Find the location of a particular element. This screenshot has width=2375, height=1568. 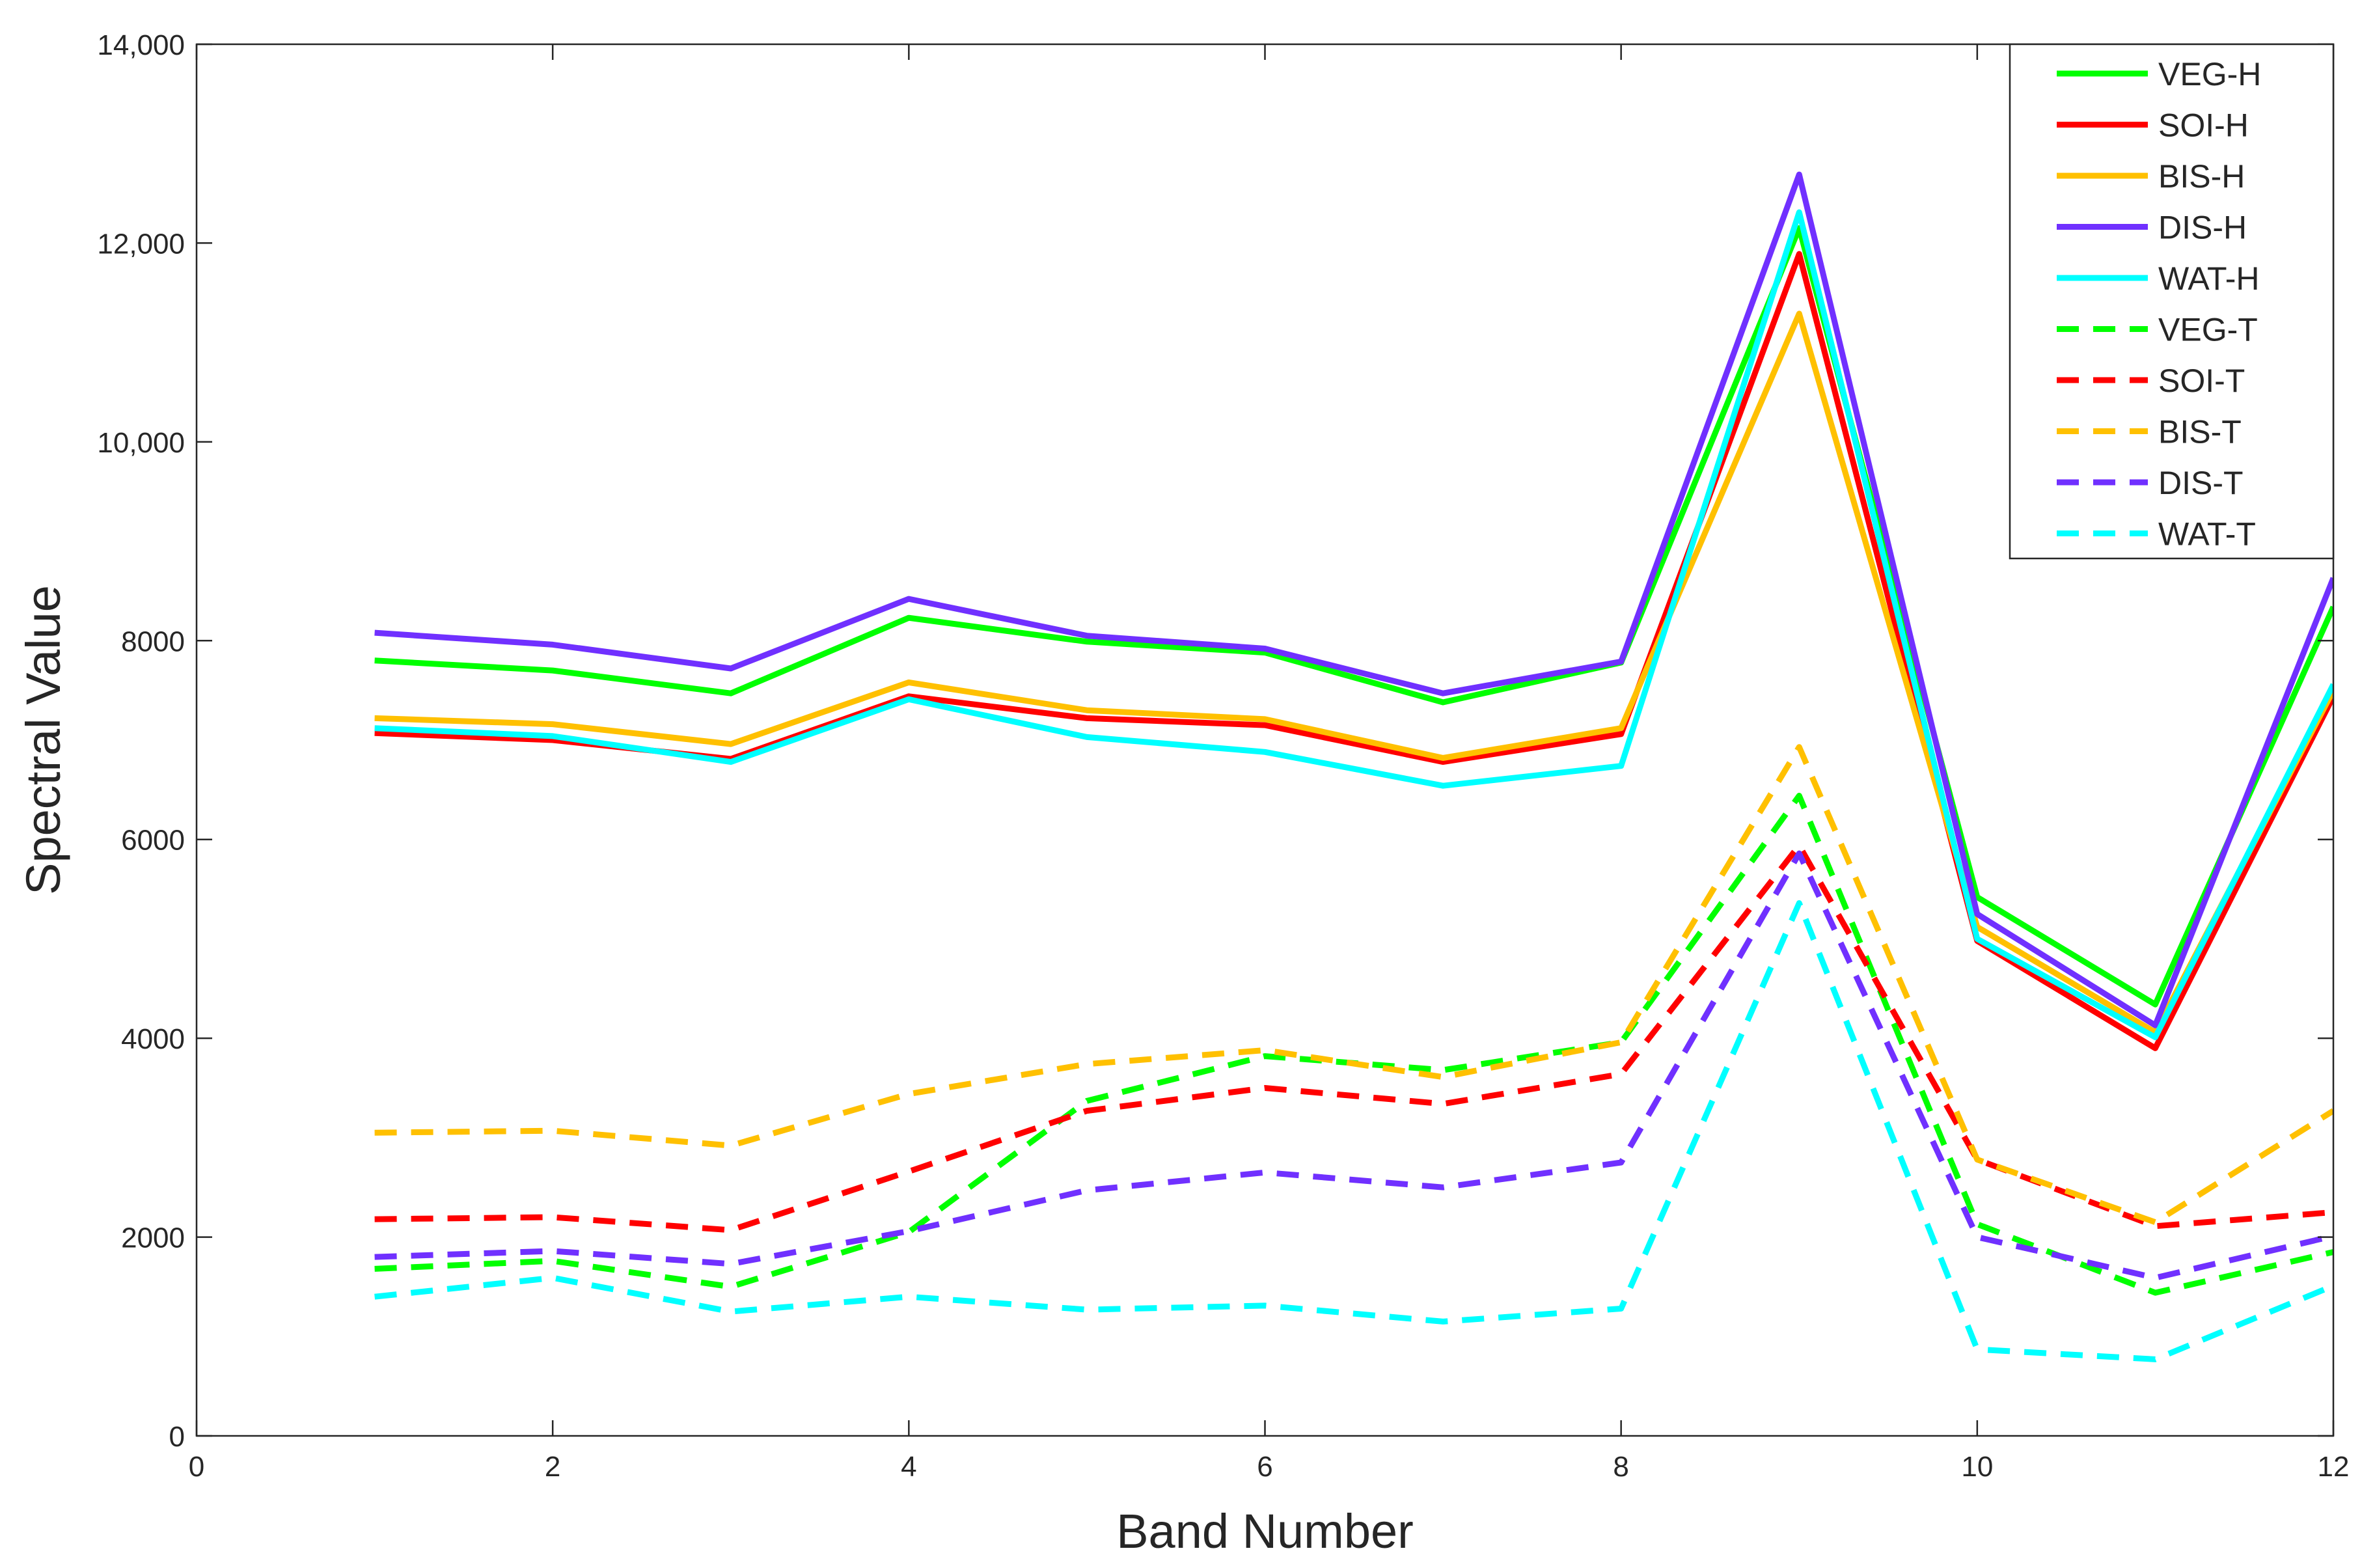

legend-label-wat-h: WAT-H is located at coordinates (2209, 278).